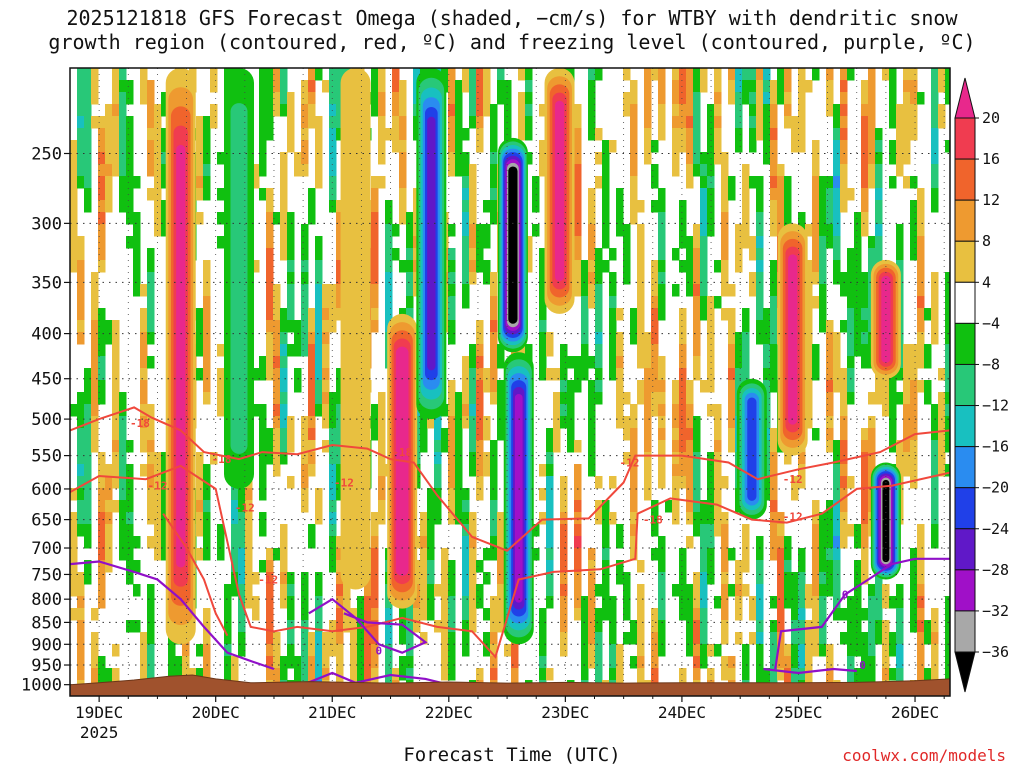  What do you see at coordinates (630, 463) in the screenshot?
I see `dgz-contour-label: -12` at bounding box center [630, 463].